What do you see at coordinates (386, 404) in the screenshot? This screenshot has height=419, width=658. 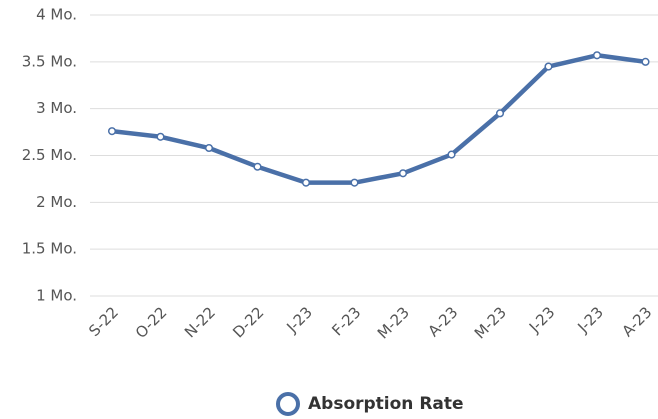 I see `legend-label: Absorption Rate` at bounding box center [386, 404].